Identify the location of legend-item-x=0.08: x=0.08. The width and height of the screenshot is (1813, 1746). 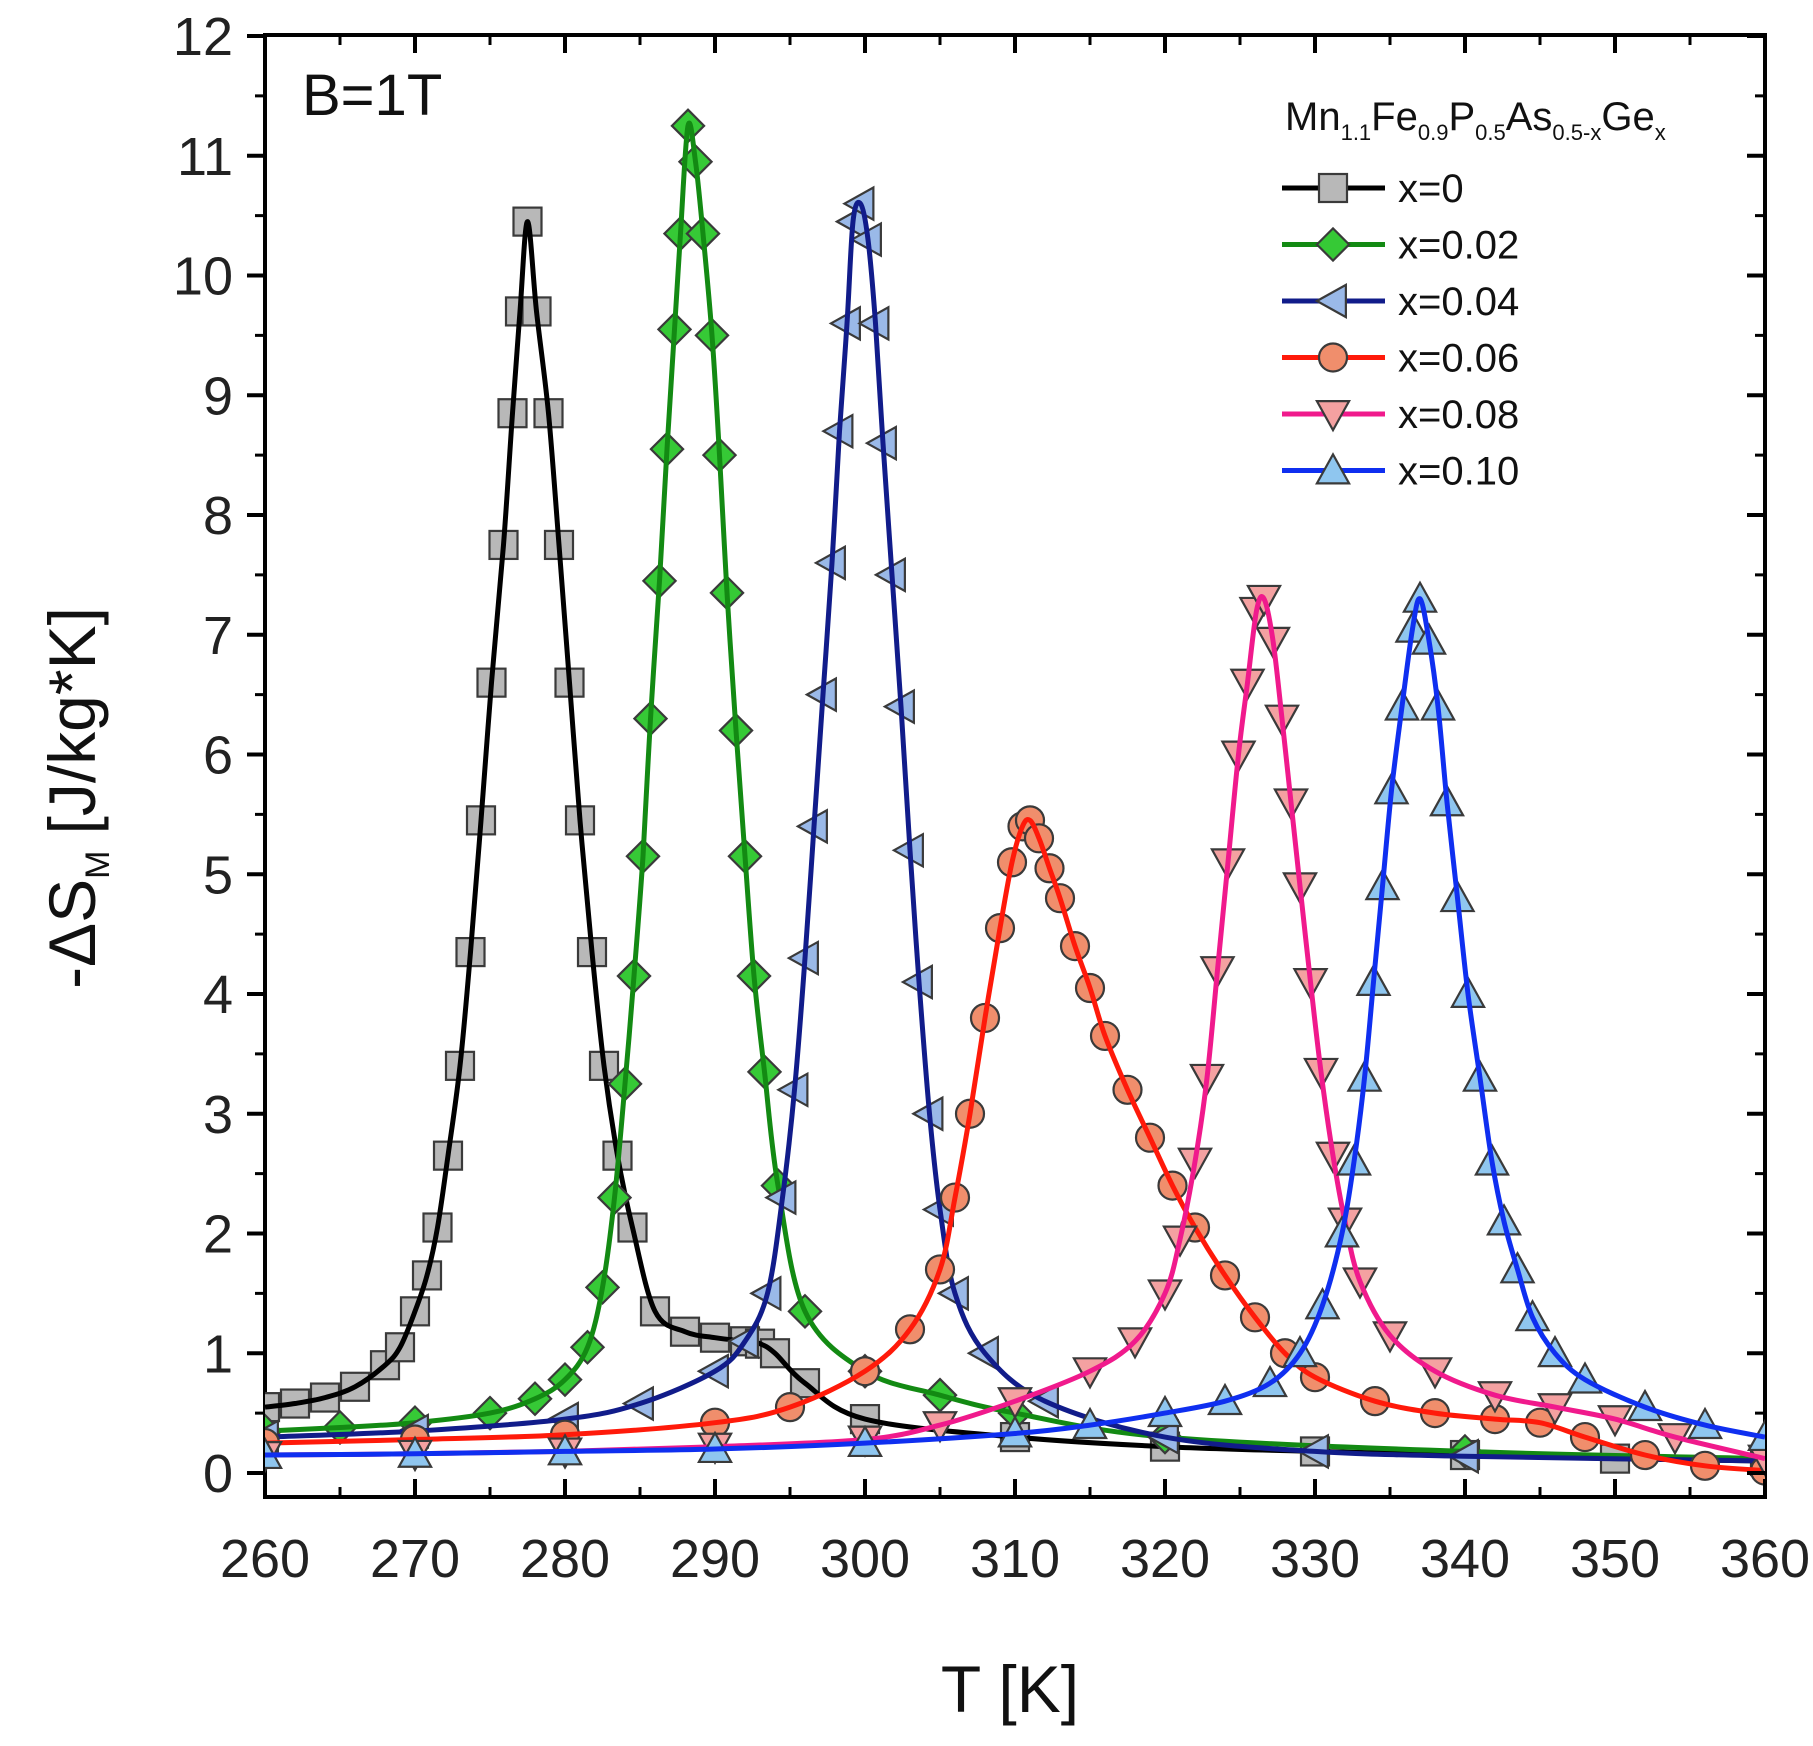
(1400, 415).